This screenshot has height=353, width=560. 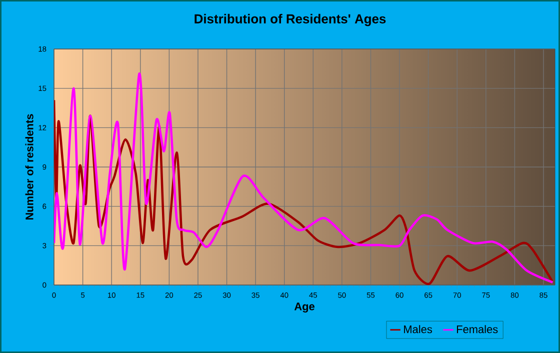 What do you see at coordinates (304, 307) in the screenshot?
I see `x-axis-title: Age` at bounding box center [304, 307].